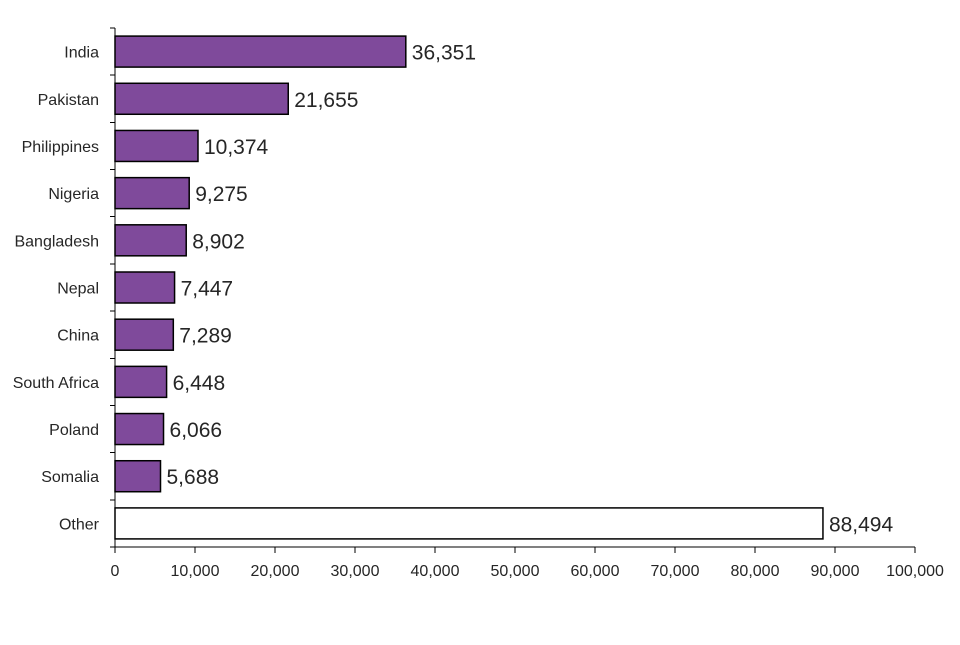  I want to click on data-label-somalia: 5,688, so click(193, 477).